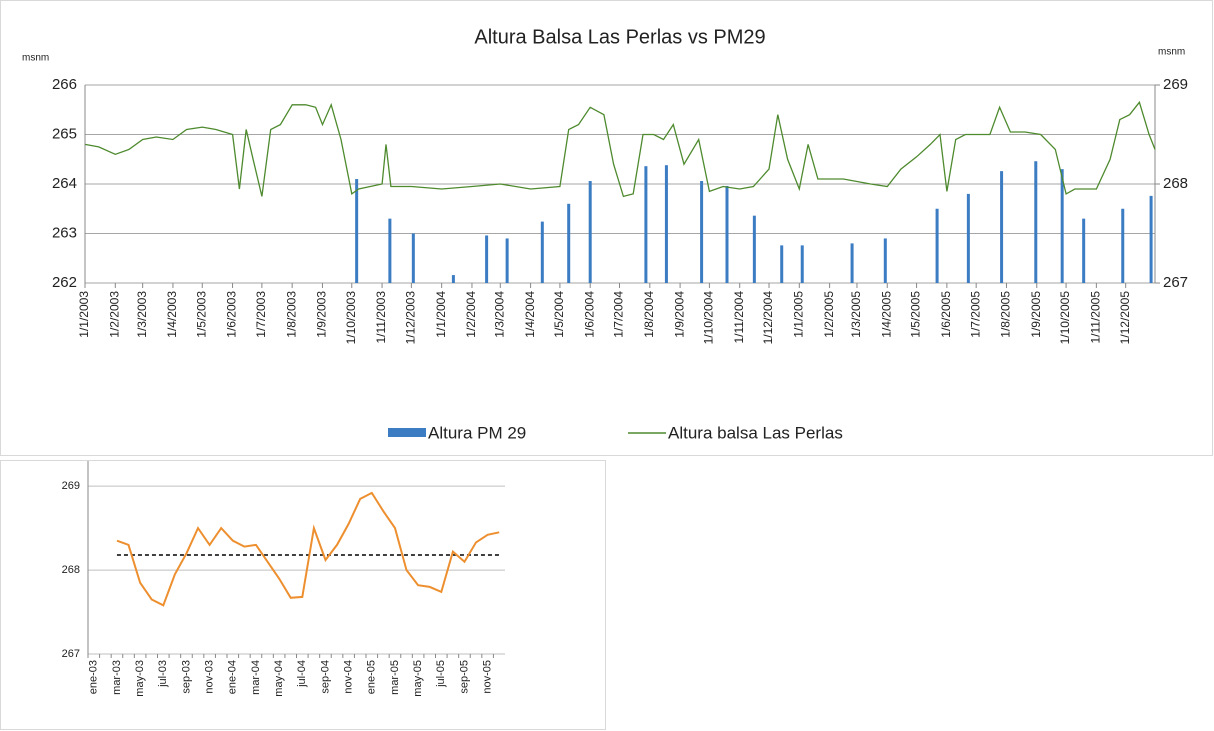 The width and height of the screenshot is (1214, 731). What do you see at coordinates (709, 318) in the screenshot?
I see `x-tick-label: 1/10/2004` at bounding box center [709, 318].